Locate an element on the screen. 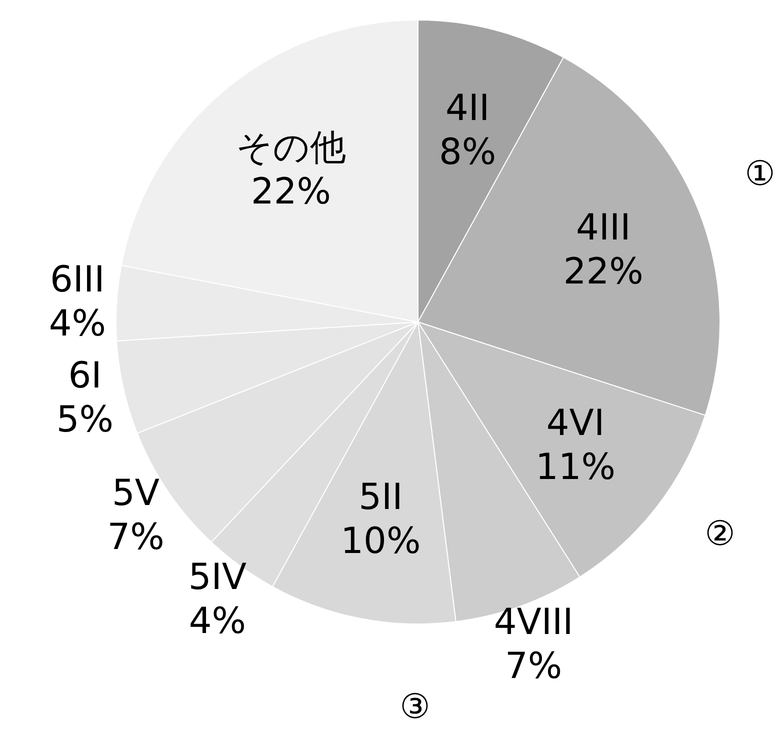 The image size is (782, 730). data-label: 5% is located at coordinates (85, 419).